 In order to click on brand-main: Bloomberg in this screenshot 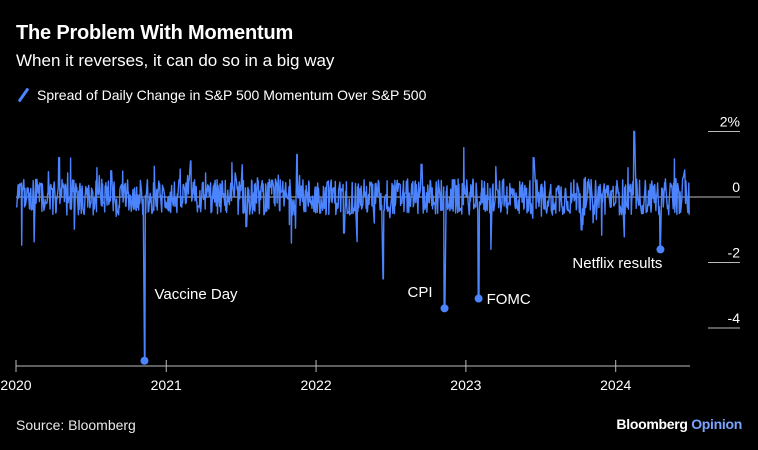, I will do `click(652, 424)`.